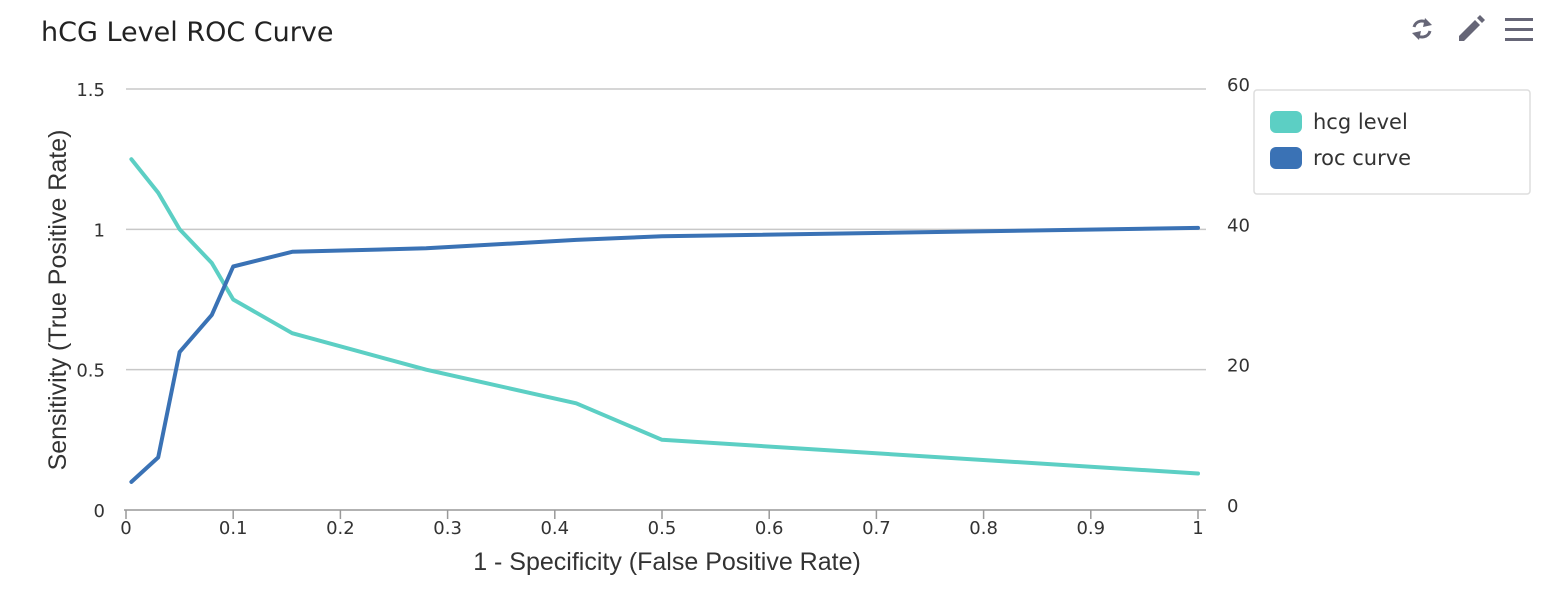  I want to click on x-tick-label: 0.2, so click(340, 528).